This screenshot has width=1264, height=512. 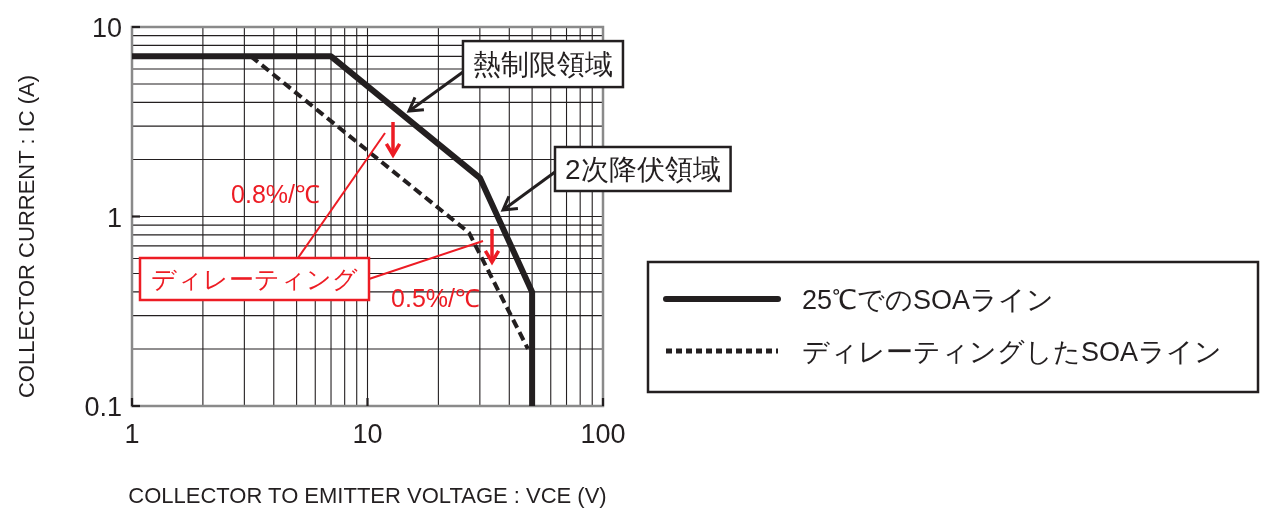 What do you see at coordinates (367, 495) in the screenshot?
I see `x-axis-title: COLLECTOR TO EMITTER VOLTAGE : VCE (V)` at bounding box center [367, 495].